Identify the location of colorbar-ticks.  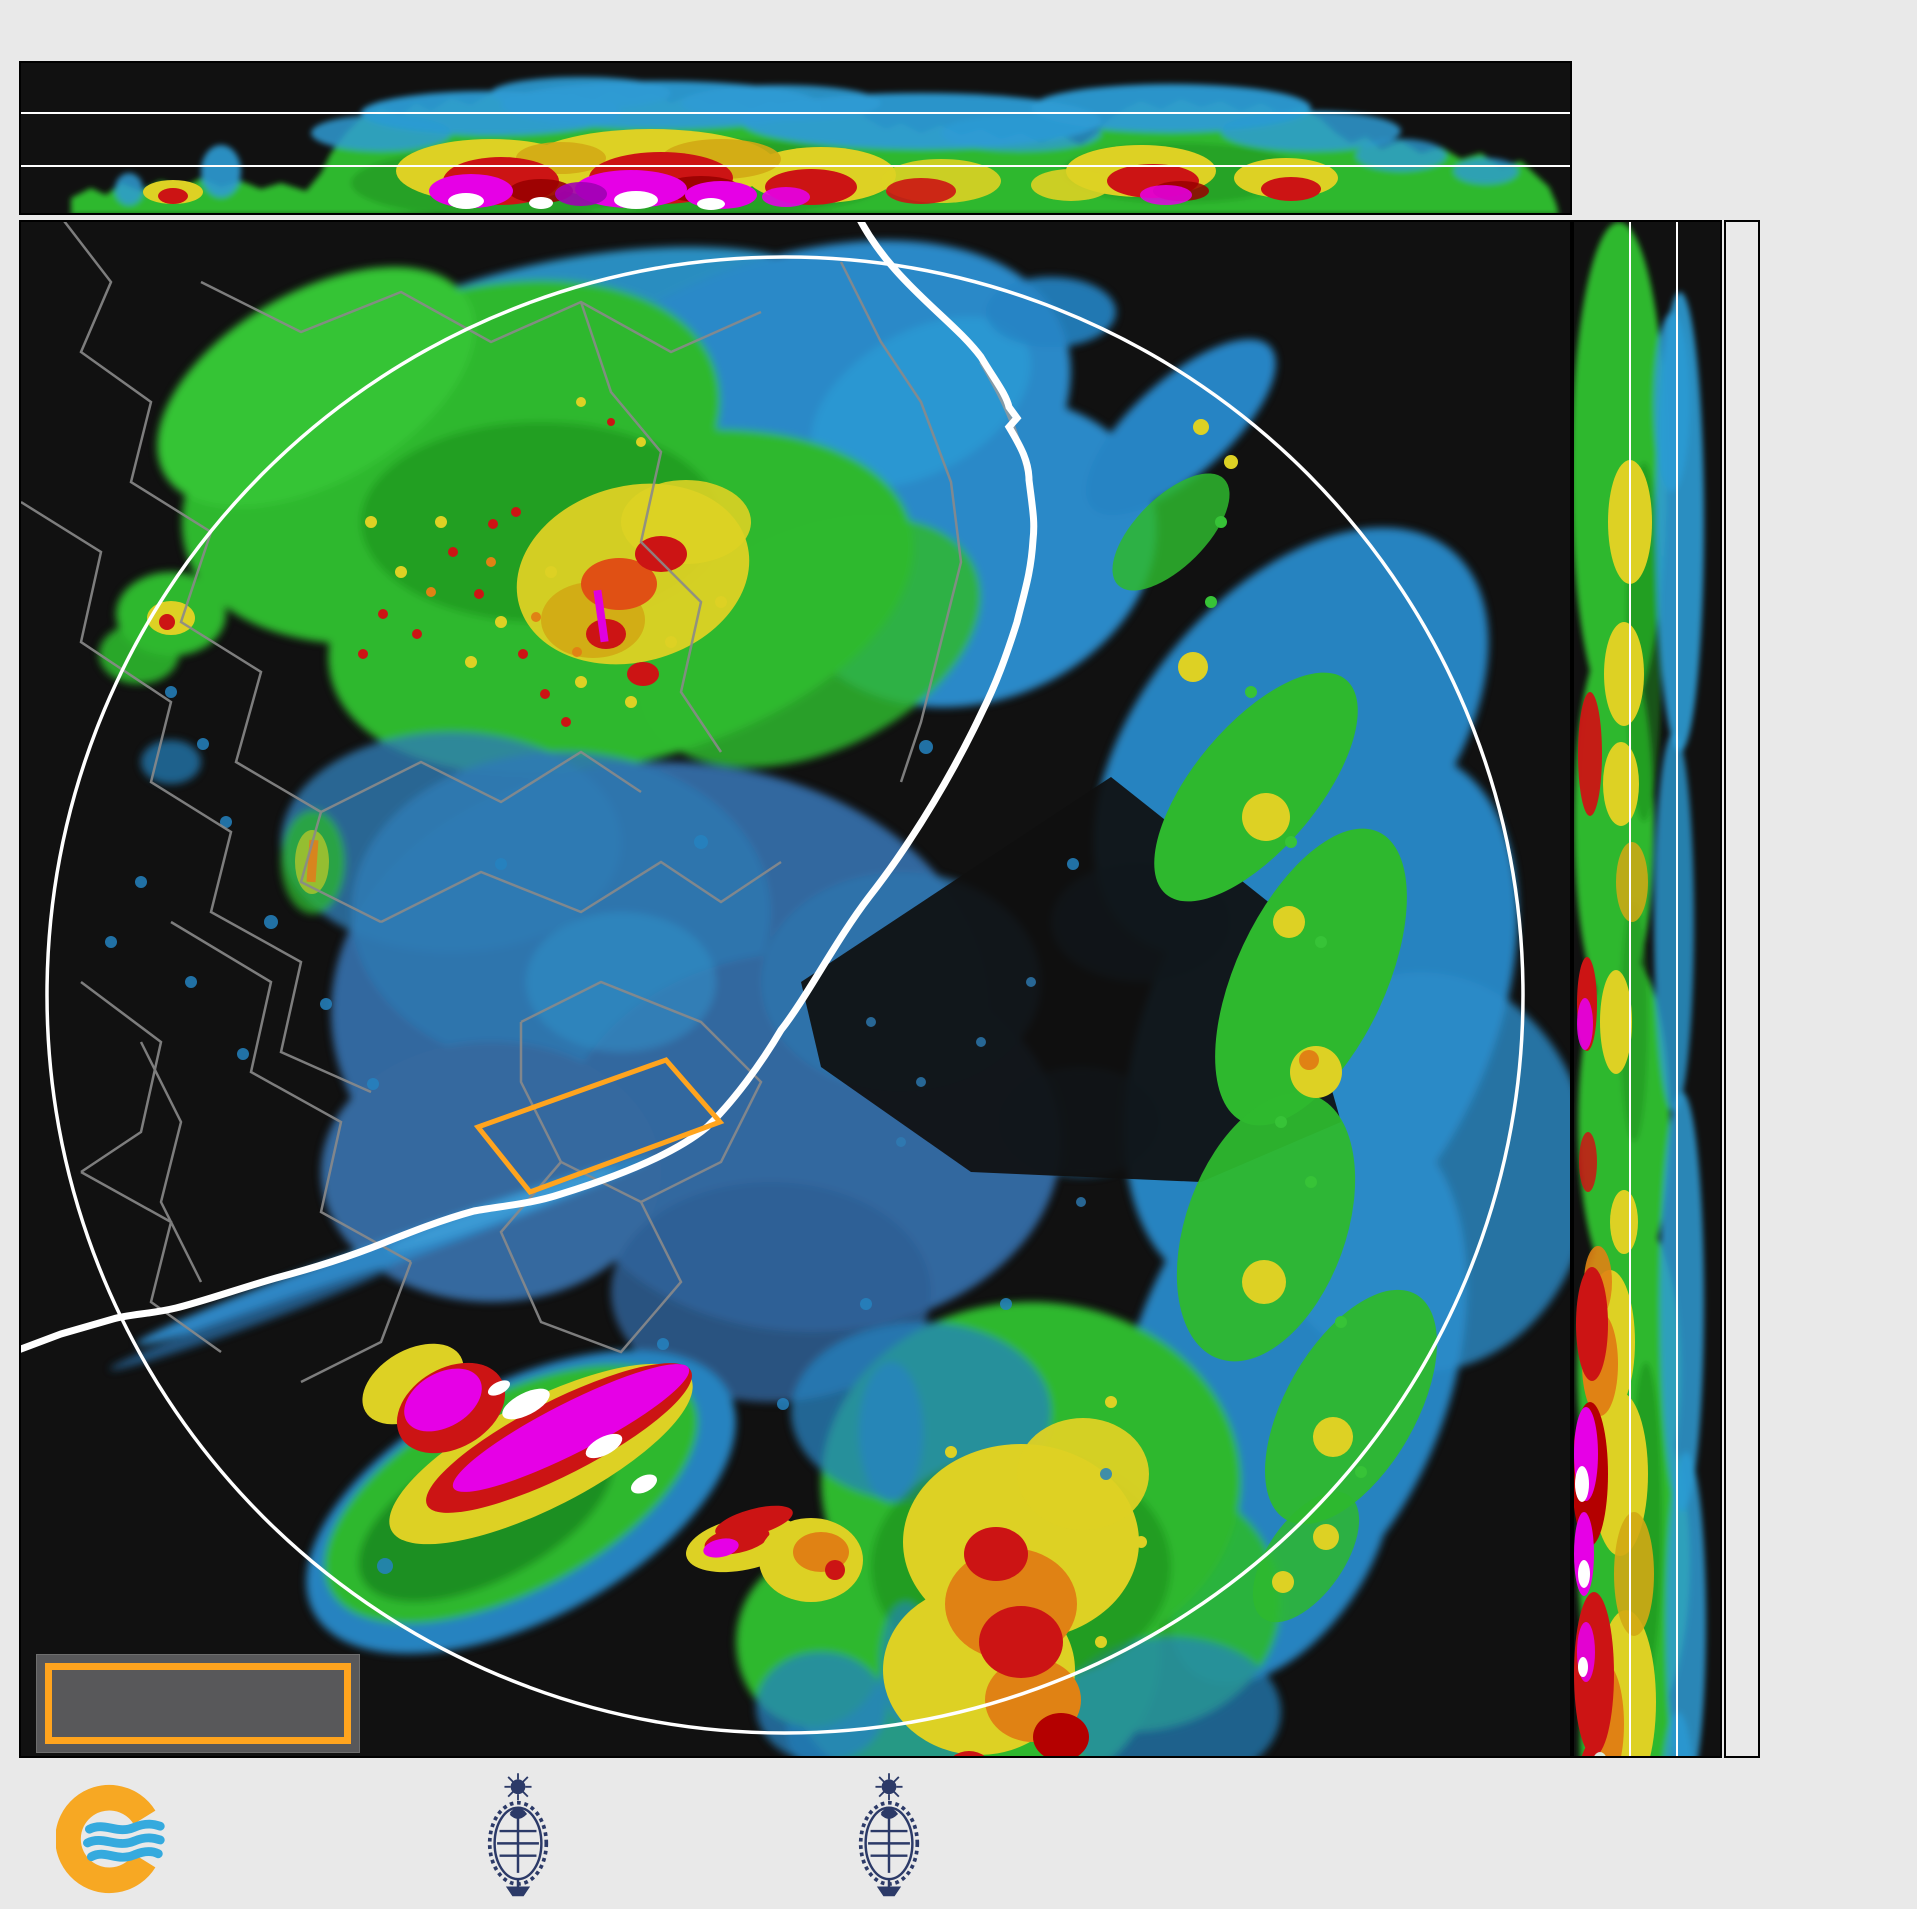
(1835, 989).